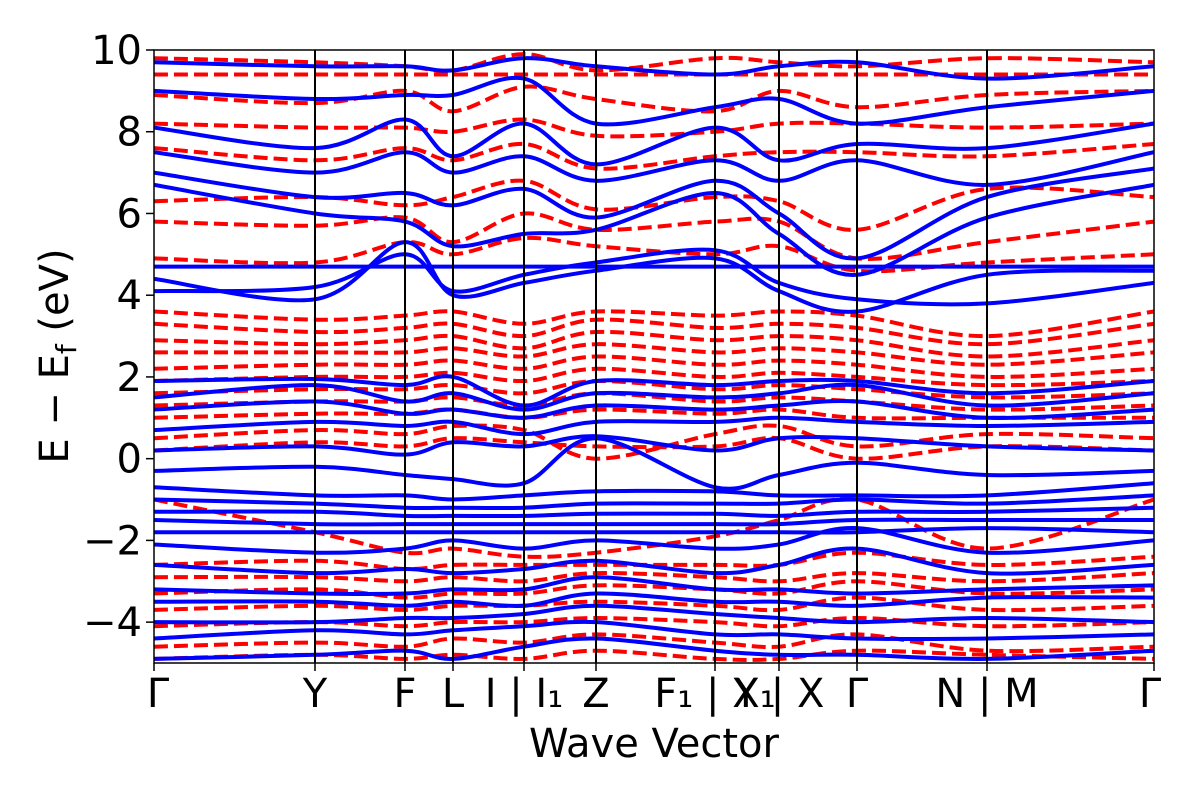 The image size is (1200, 800). Describe the element at coordinates (116, 51) in the screenshot. I see `y-tick-label-0: 10` at that location.